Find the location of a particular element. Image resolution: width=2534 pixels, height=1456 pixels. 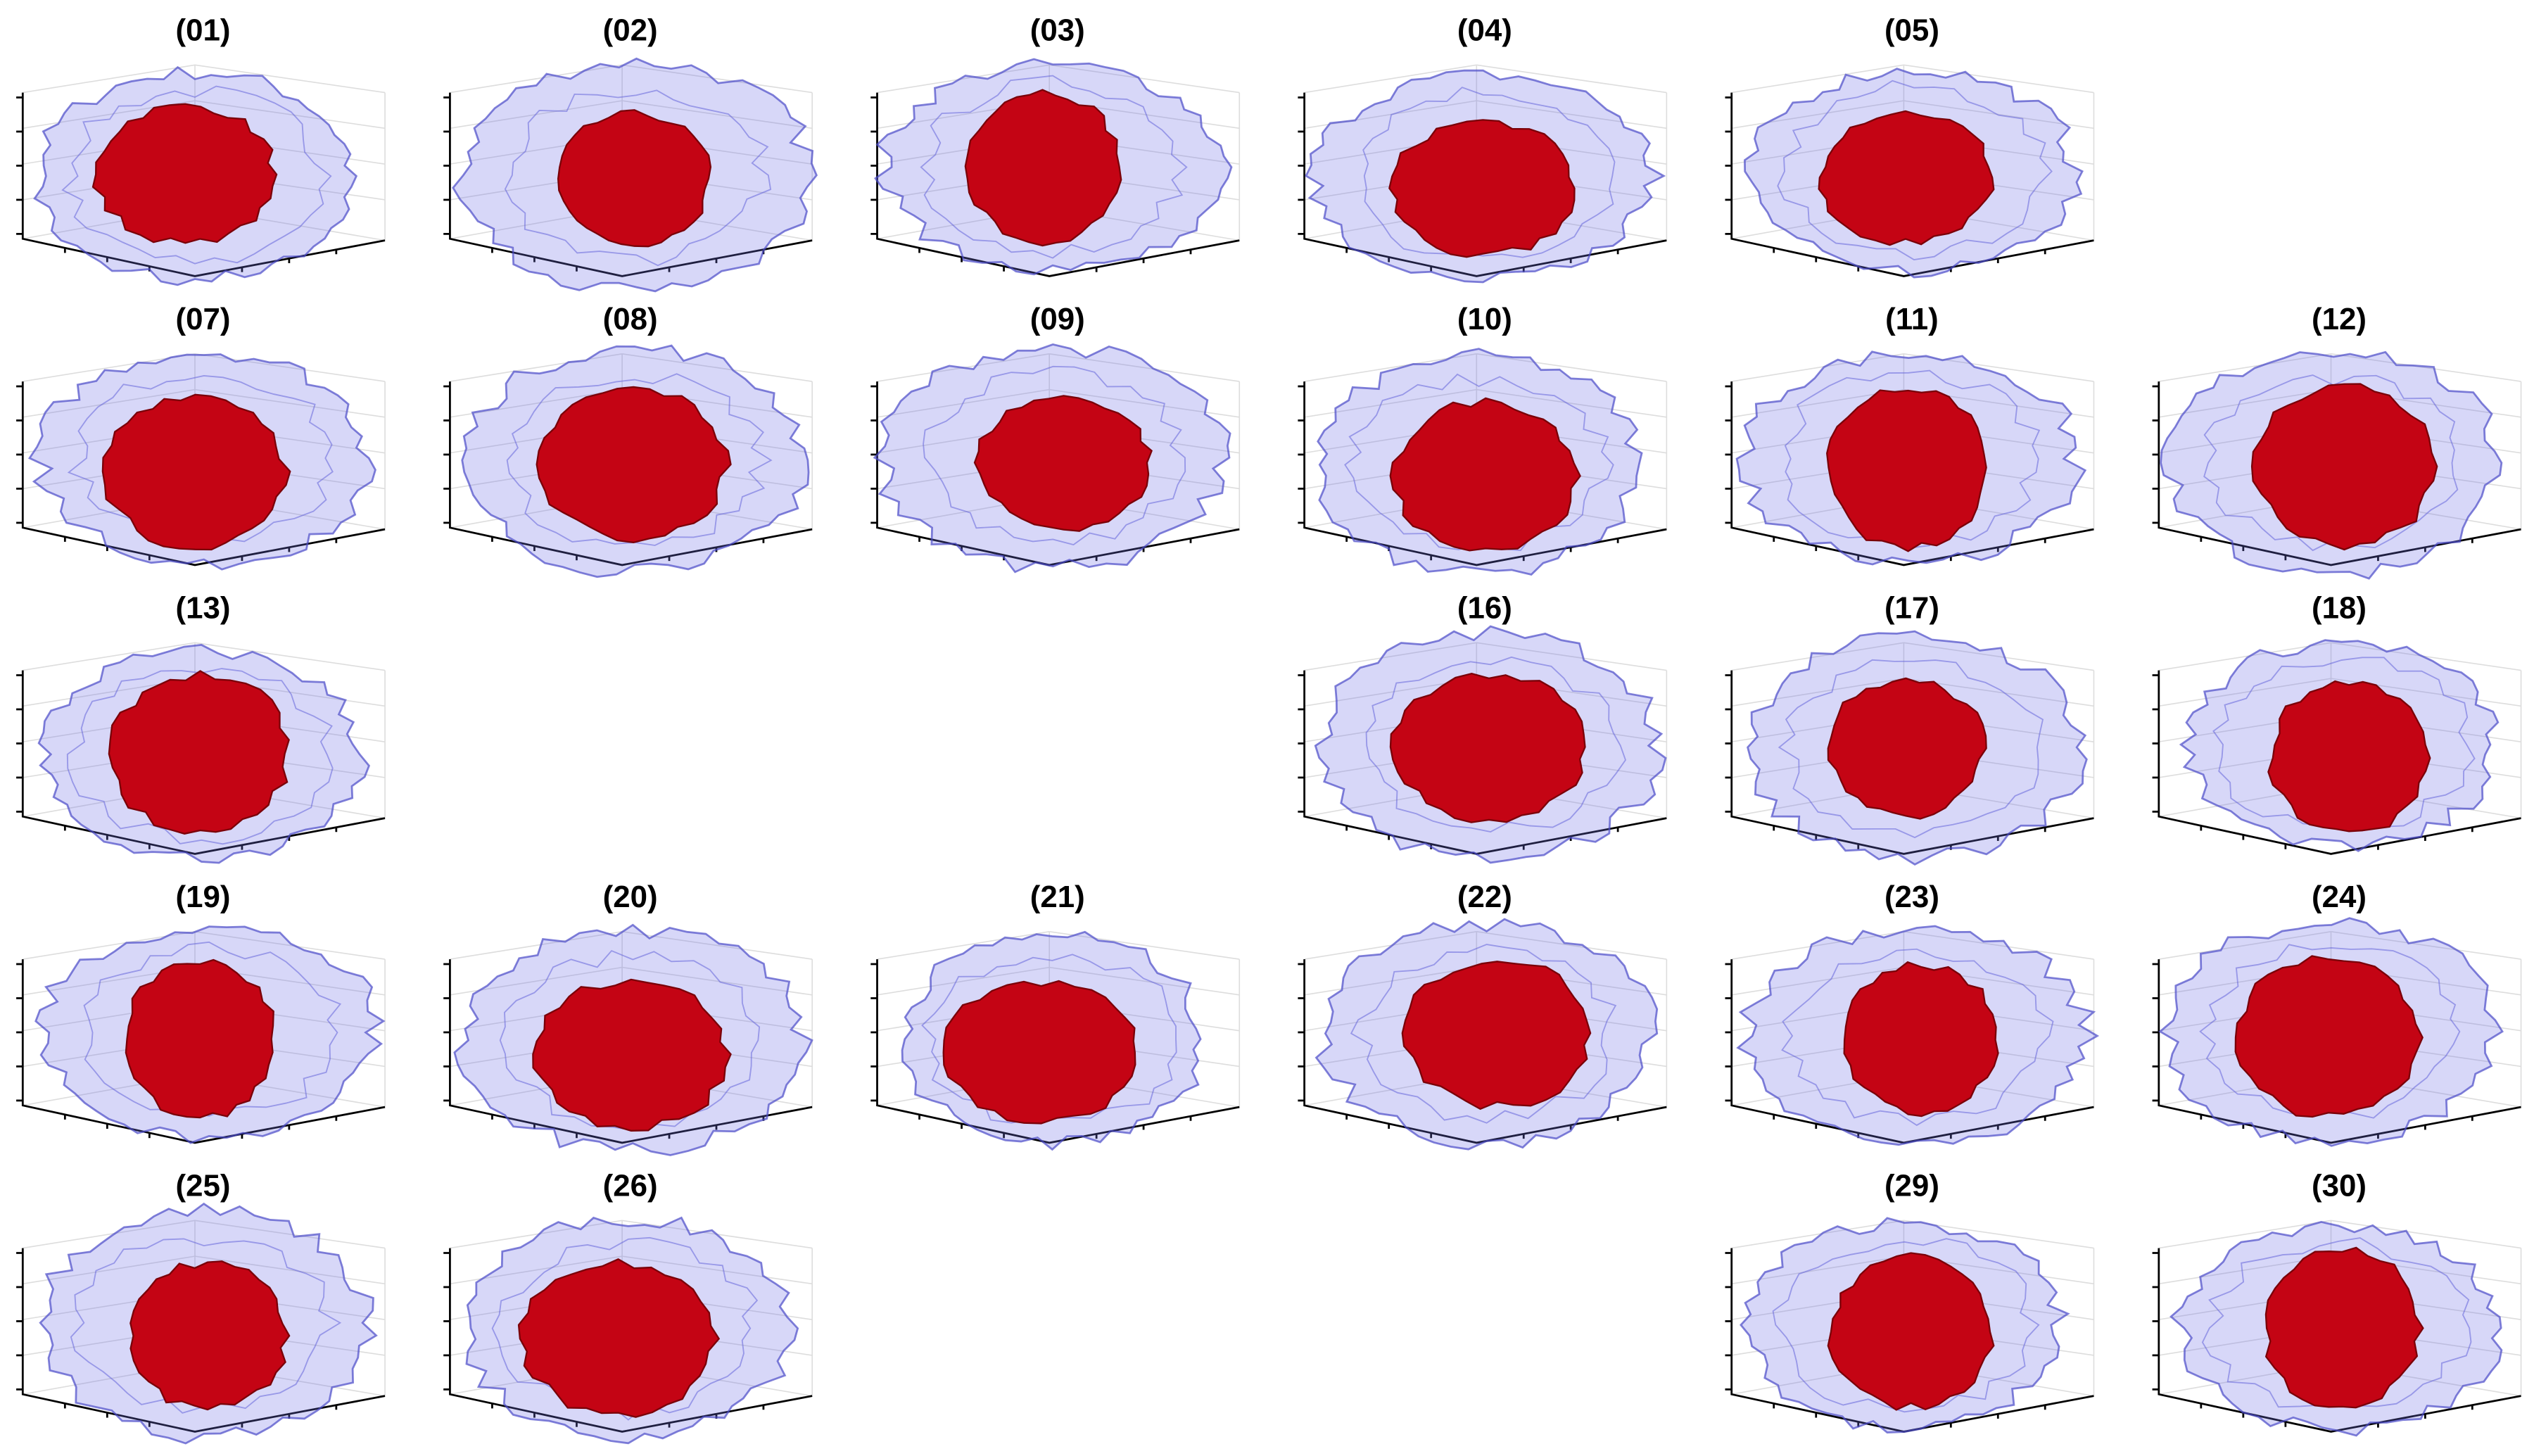

panel-title: (30) is located at coordinates (2339, 1186).